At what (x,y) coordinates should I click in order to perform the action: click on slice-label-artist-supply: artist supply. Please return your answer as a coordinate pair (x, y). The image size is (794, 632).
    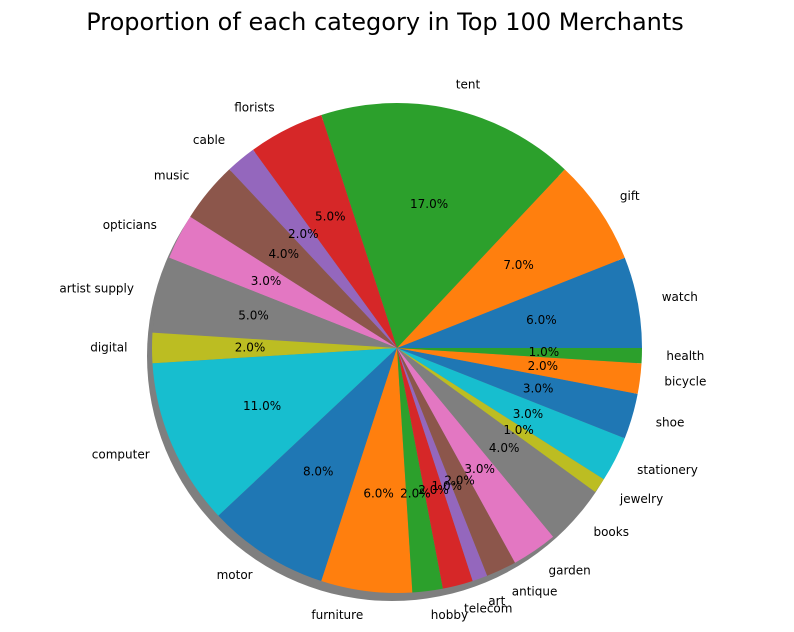
    Looking at the image, I should click on (96, 289).